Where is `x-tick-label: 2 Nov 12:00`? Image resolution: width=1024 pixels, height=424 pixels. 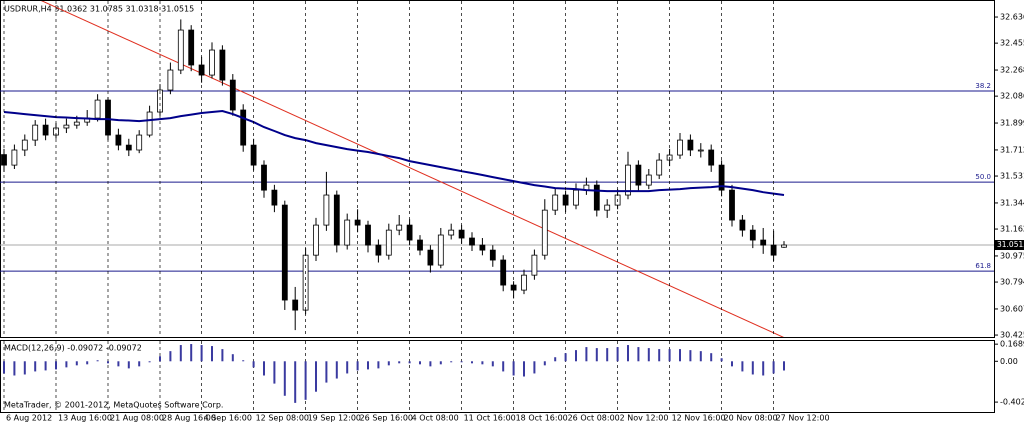 x-tick-label: 2 Nov 12:00 is located at coordinates (644, 418).